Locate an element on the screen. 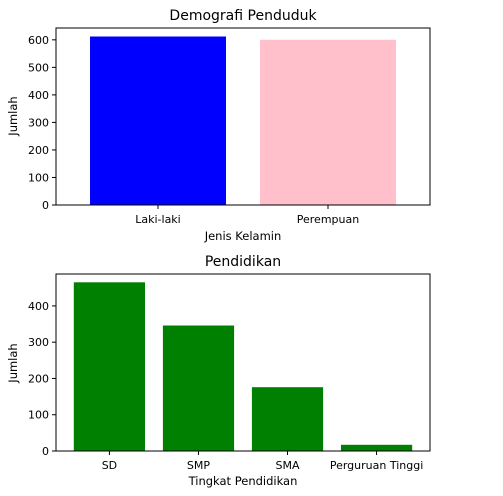  bar-smp is located at coordinates (198, 388).